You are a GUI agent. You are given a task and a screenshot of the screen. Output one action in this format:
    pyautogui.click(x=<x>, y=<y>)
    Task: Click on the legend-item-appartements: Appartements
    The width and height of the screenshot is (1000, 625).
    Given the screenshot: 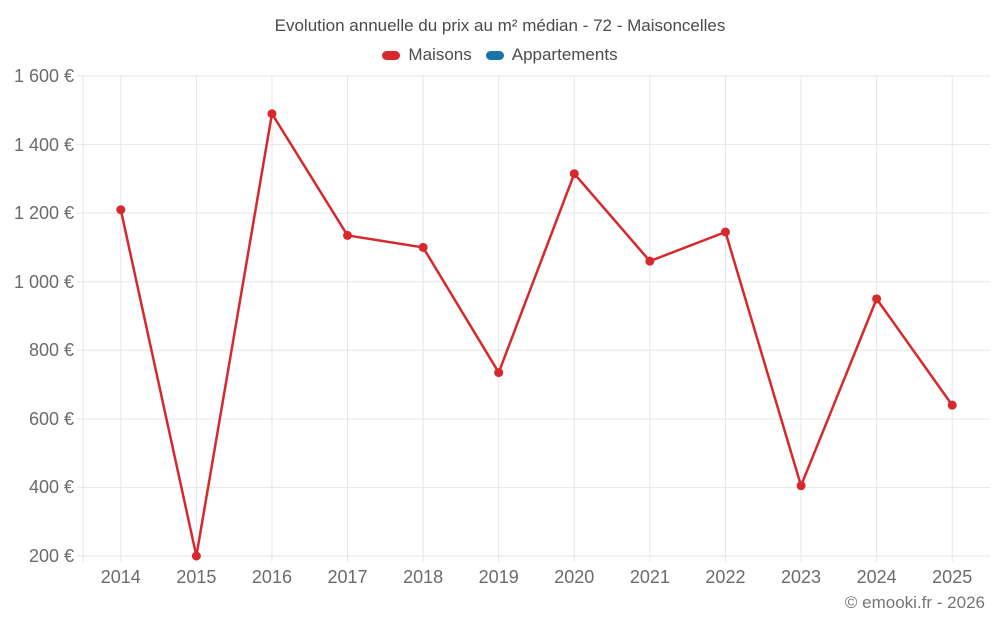 What is the action you would take?
    pyautogui.click(x=551, y=55)
    